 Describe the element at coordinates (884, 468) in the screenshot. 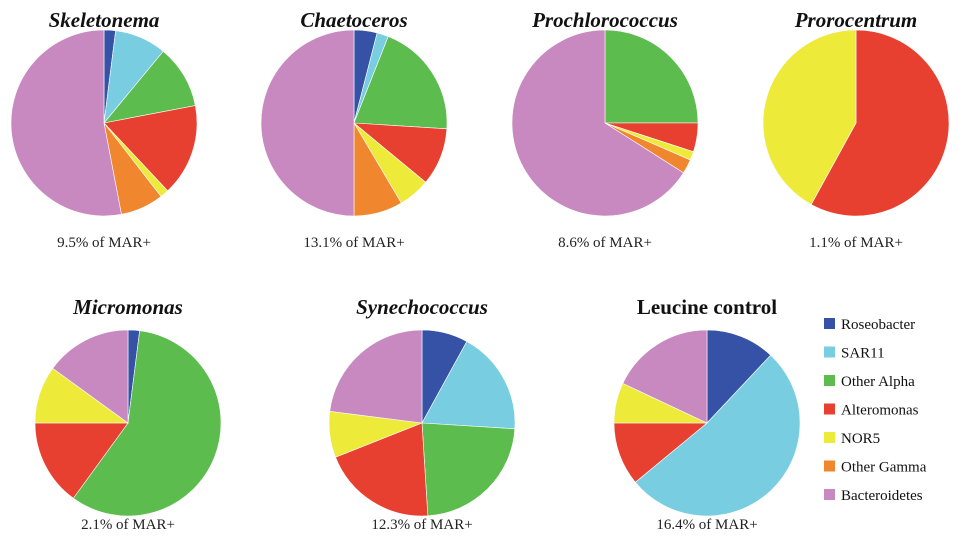

I see `legend-label: Other Gamma` at that location.